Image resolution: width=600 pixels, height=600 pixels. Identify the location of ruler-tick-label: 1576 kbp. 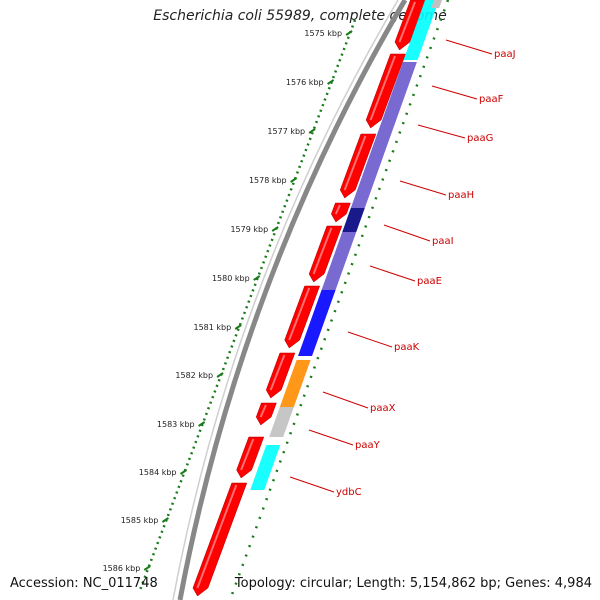
(305, 82).